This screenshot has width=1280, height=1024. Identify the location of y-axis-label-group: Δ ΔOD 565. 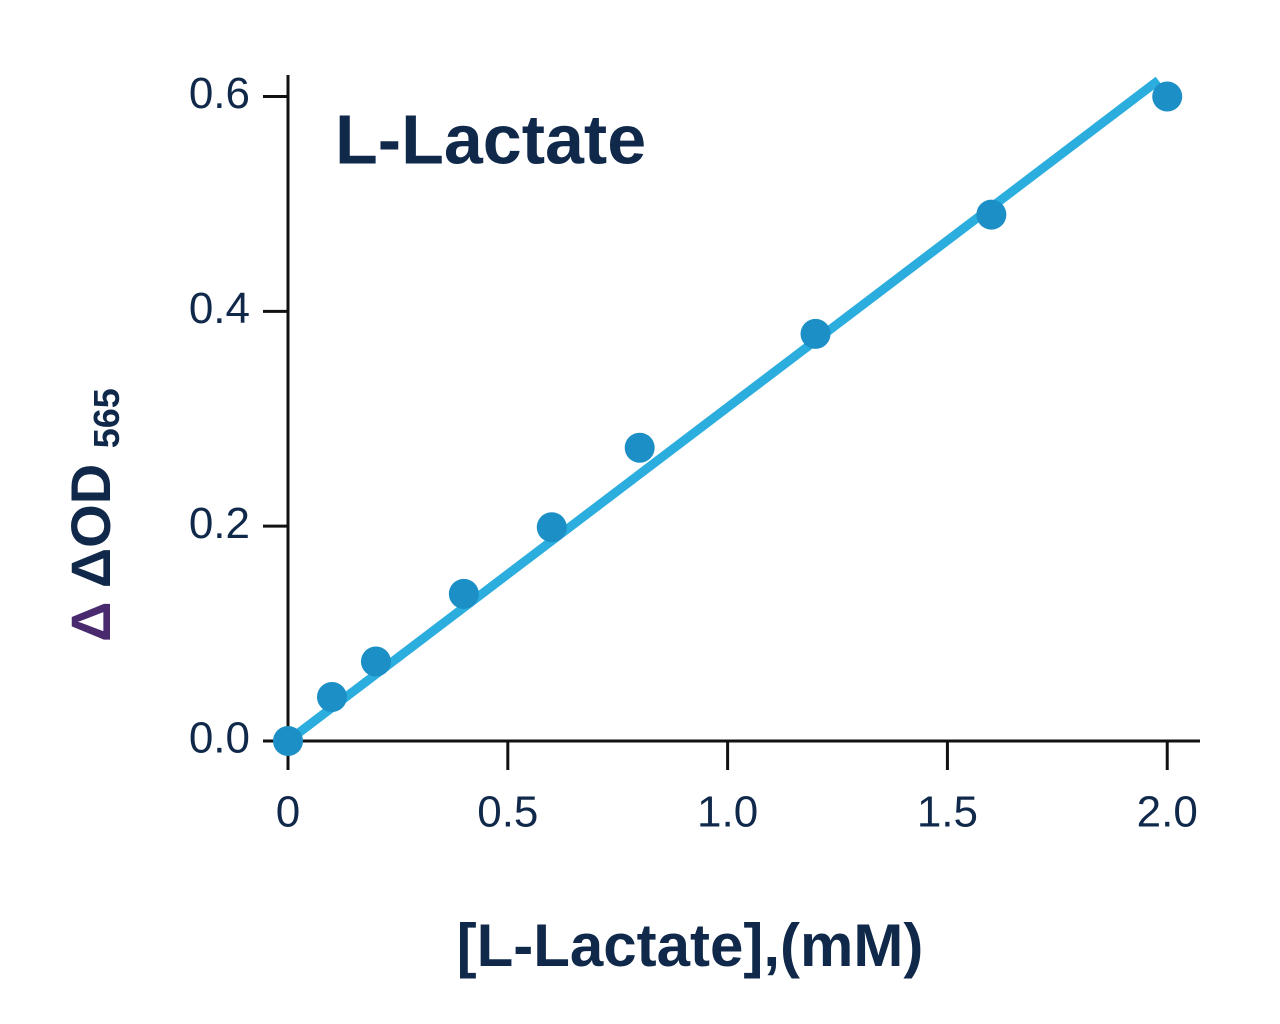
(93, 515).